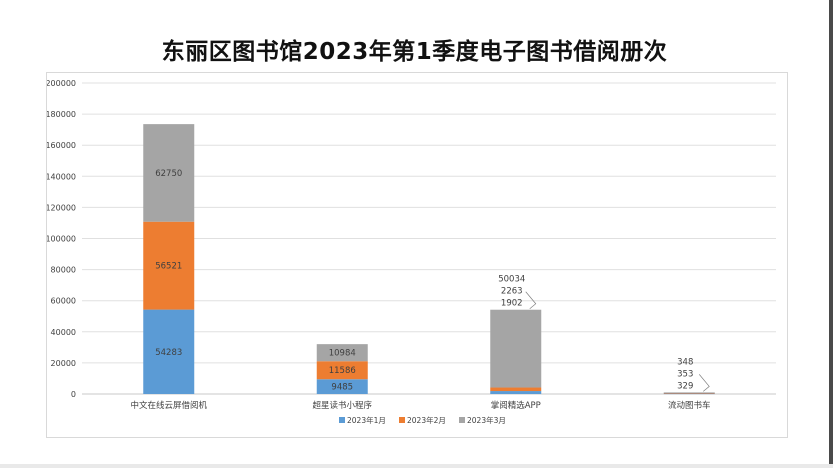 The width and height of the screenshot is (833, 468). What do you see at coordinates (414, 52) in the screenshot?
I see `chart-title: 东丽区图书馆2023年第1季度电子图书借阅册次` at bounding box center [414, 52].